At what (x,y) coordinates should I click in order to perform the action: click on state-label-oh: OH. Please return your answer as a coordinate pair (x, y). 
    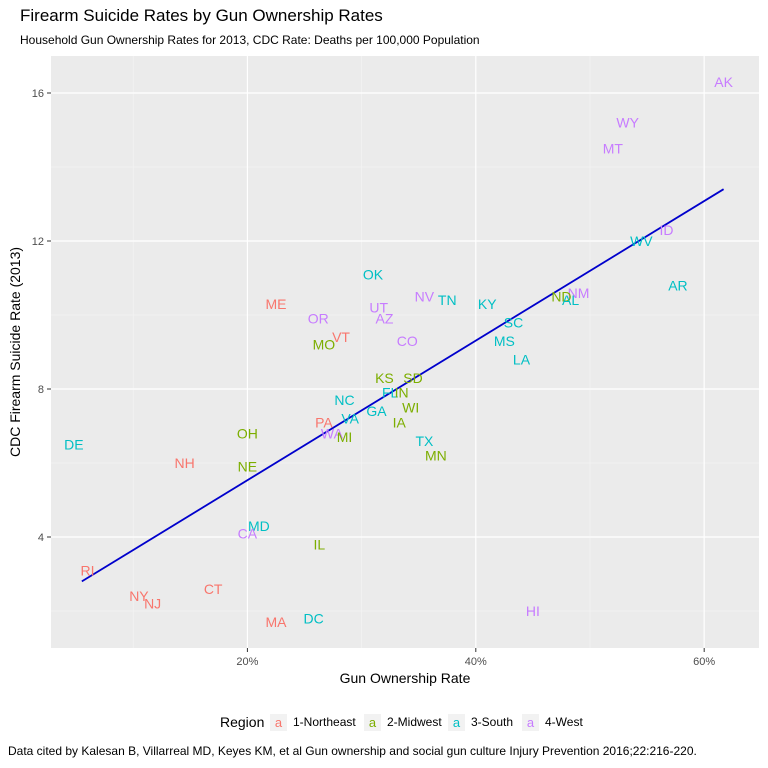
    Looking at the image, I should click on (247, 433).